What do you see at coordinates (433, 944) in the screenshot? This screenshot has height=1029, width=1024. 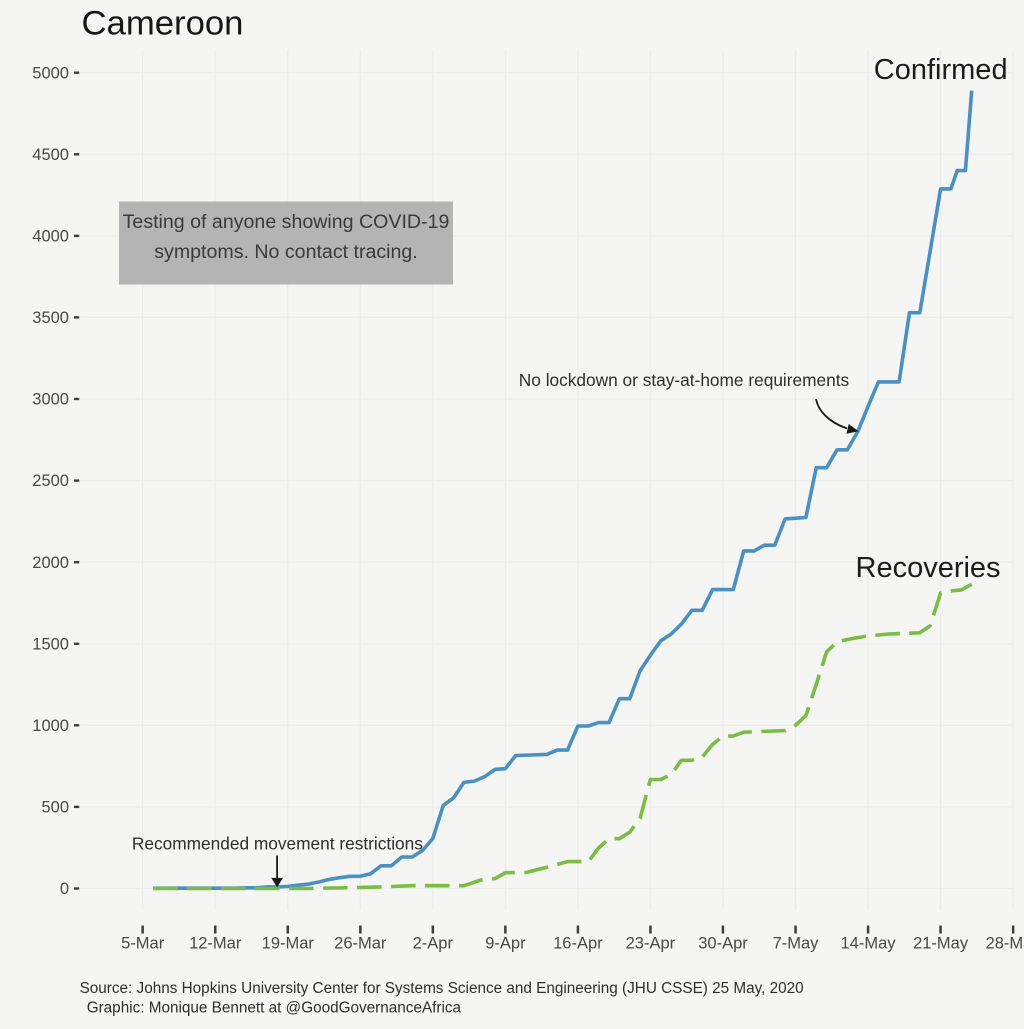 I see `svg-text: 2-Apr` at bounding box center [433, 944].